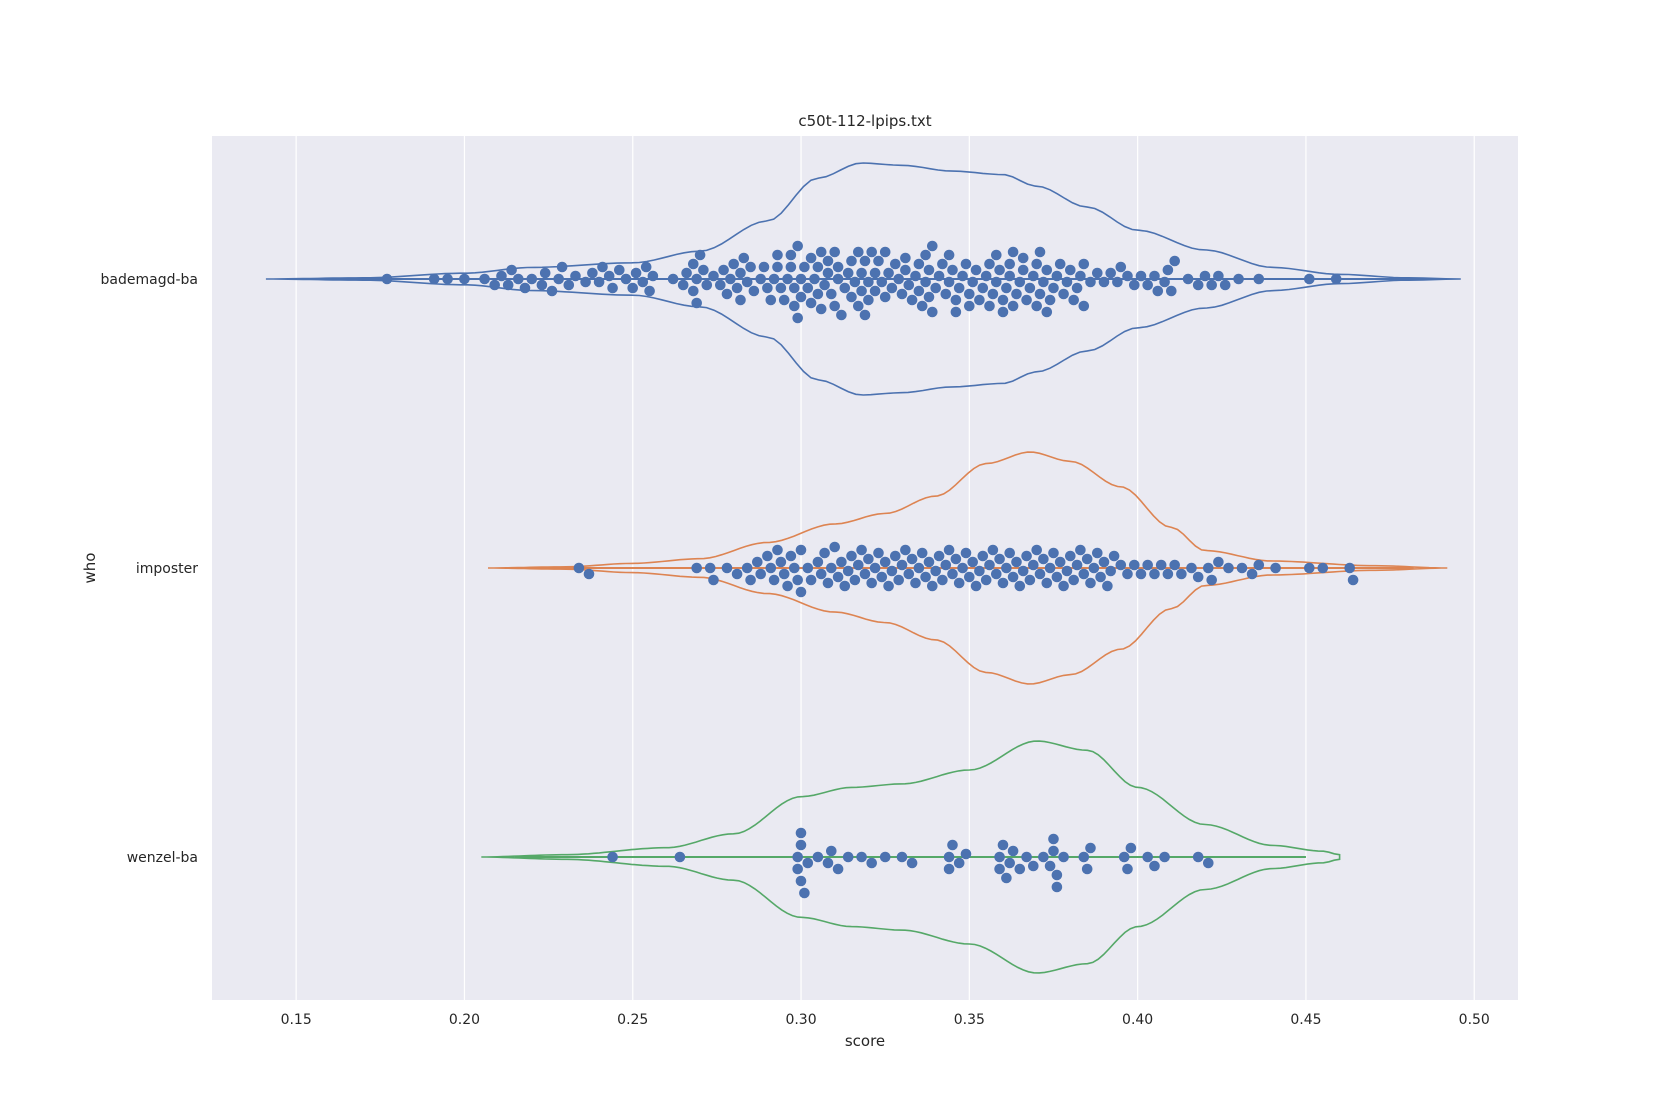 The image size is (1680, 1120). I want to click on y-tick-labels: bademagd-ba imposter wenzel-ba, so click(150, 569).